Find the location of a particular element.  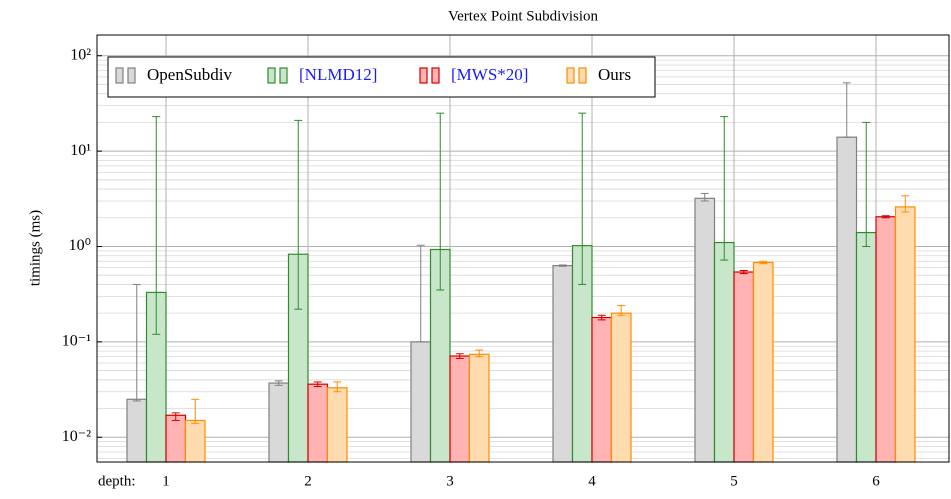

y-tick-label: 10¹ is located at coordinates (80, 150).